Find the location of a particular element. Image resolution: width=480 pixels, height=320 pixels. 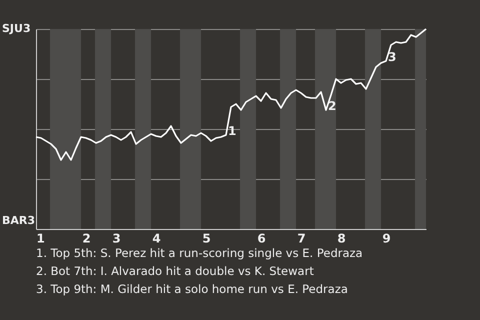

x-tick-label: 9 is located at coordinates (386, 239).